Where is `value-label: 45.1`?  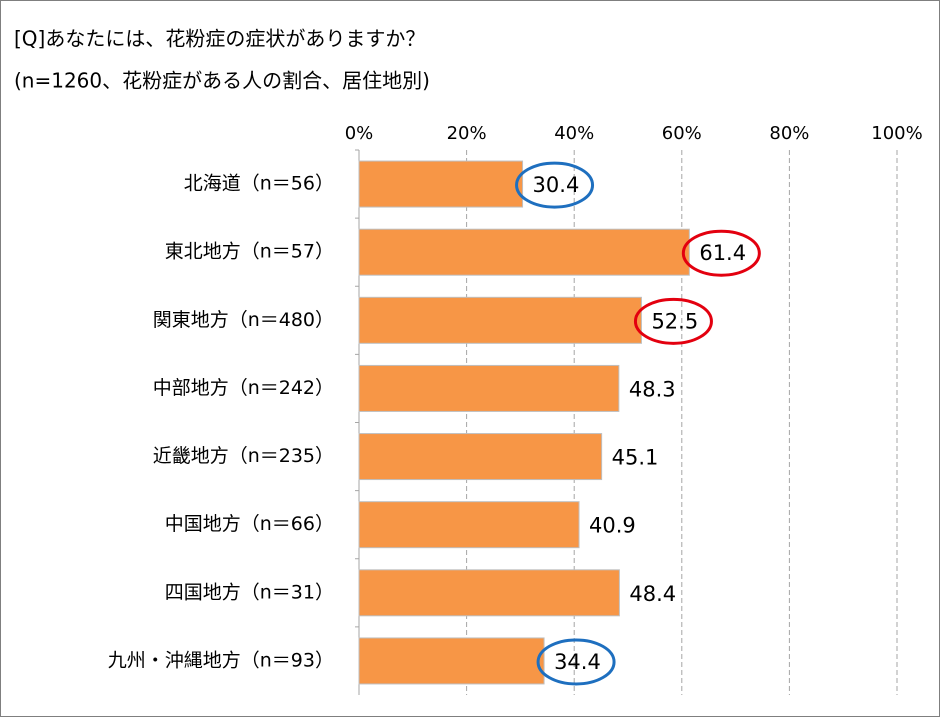 value-label: 45.1 is located at coordinates (635, 458).